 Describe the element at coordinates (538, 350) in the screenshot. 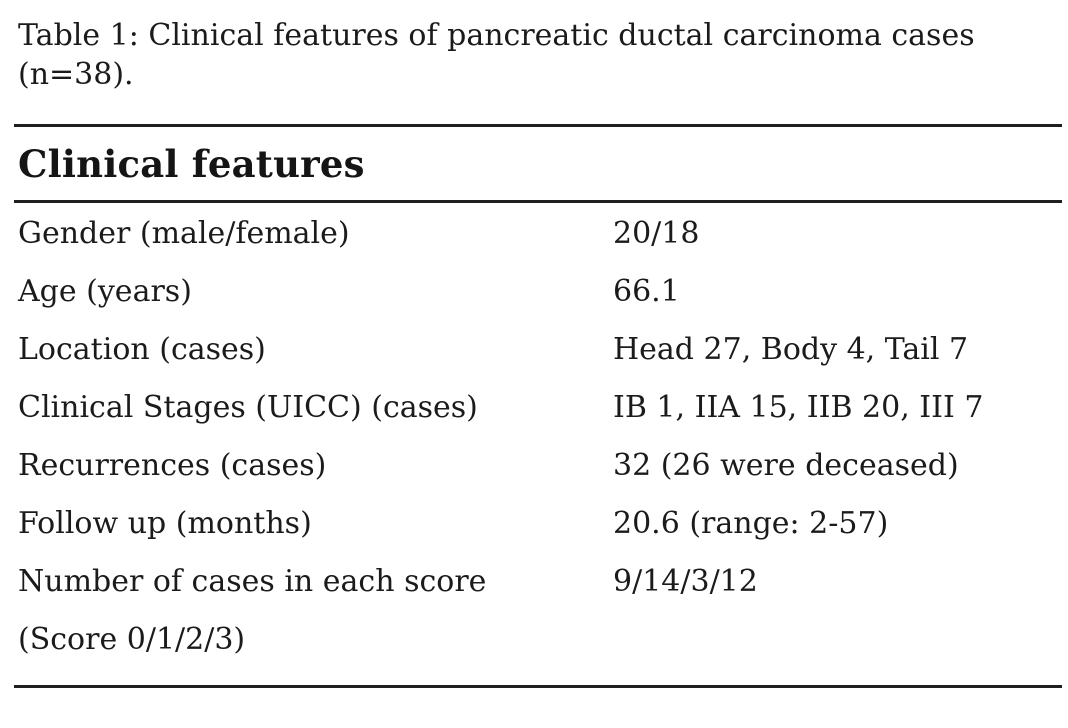

I see `table-row: Location (cases) Head 27, Body 4, Tail 7` at that location.